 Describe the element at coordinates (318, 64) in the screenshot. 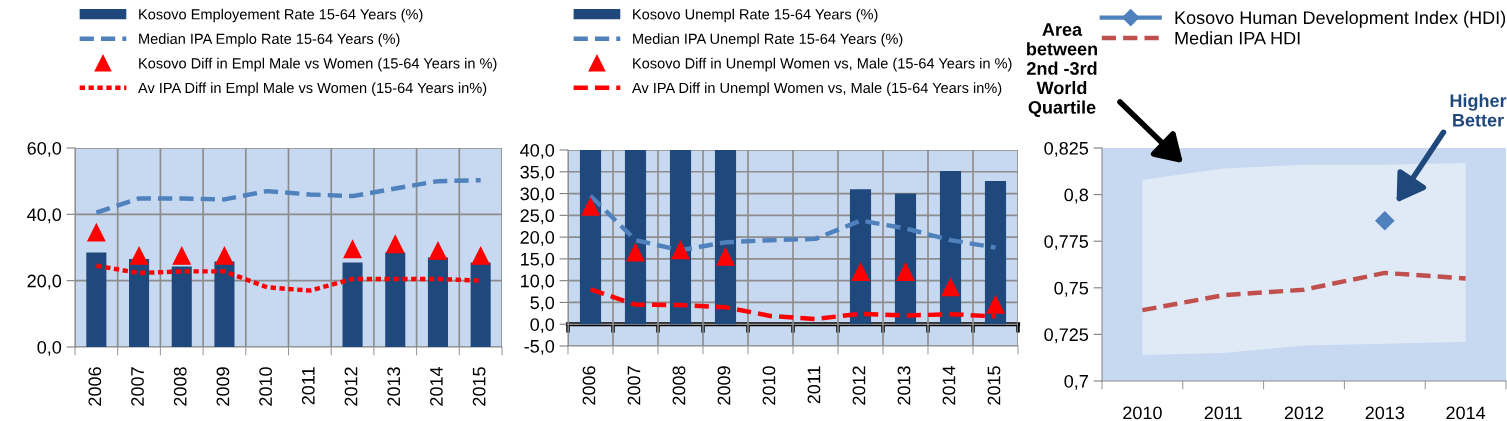

I see `legend-label: Kosovo Diff in Empl Male vs Women (15-64 Years in %)` at that location.